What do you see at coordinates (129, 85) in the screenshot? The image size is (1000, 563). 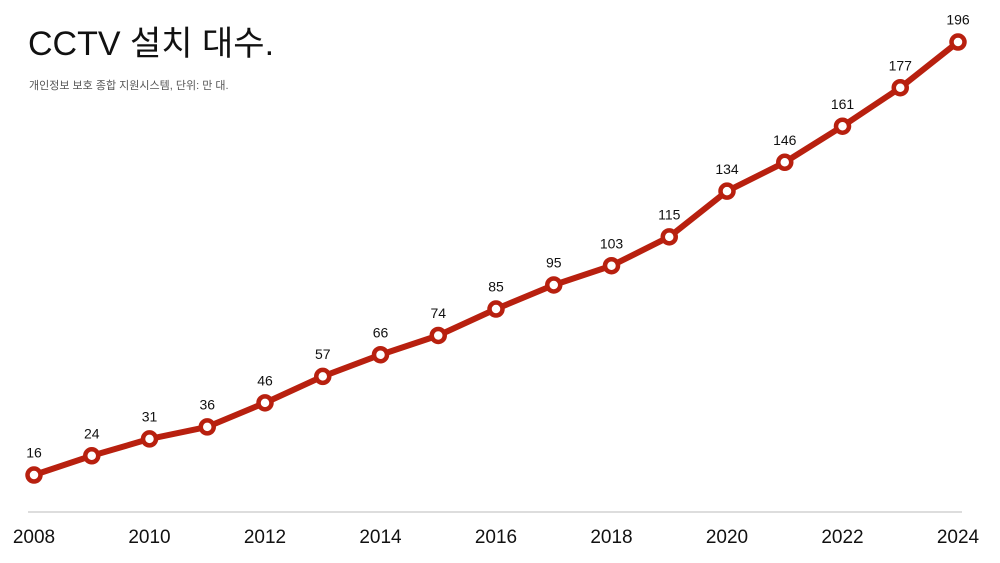 I see `chart-subtitle: 개인정보 보호 종합 지원시스템, 단위: 만 대.` at bounding box center [129, 85].